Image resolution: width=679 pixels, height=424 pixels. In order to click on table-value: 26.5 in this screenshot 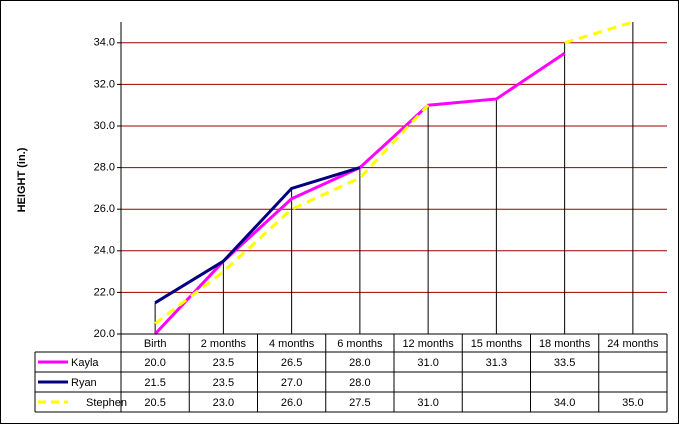, I will do `click(291, 363)`.